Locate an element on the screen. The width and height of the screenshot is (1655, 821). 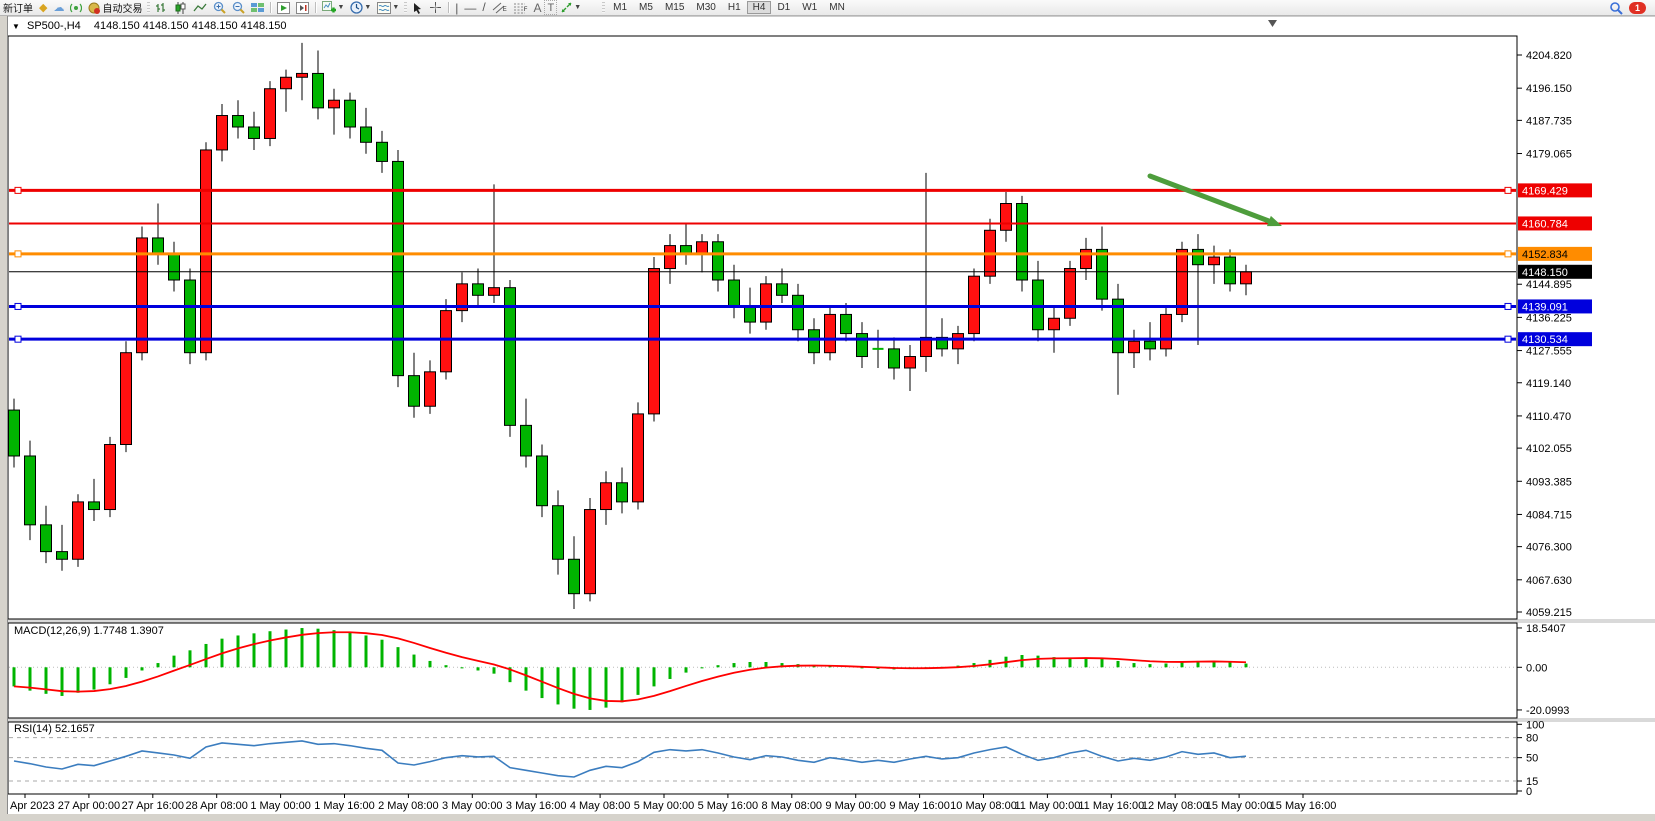
fibonacci-tool-icon: F is located at coordinates (520, 7).